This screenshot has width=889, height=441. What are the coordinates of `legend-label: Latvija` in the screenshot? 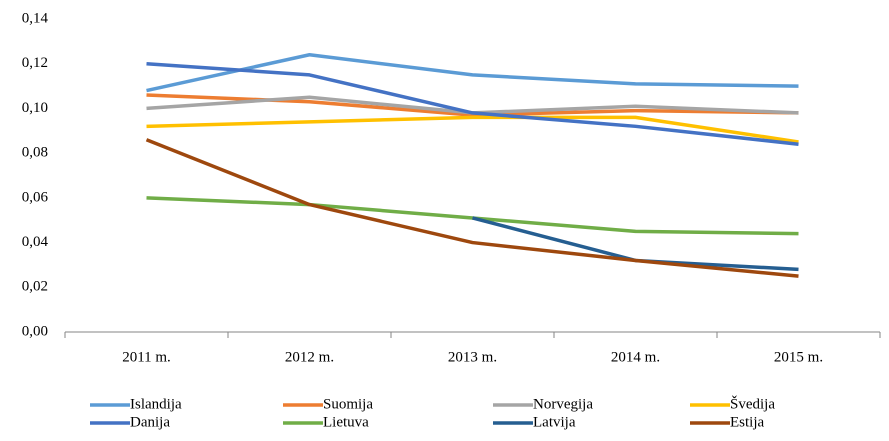 It's located at (554, 422).